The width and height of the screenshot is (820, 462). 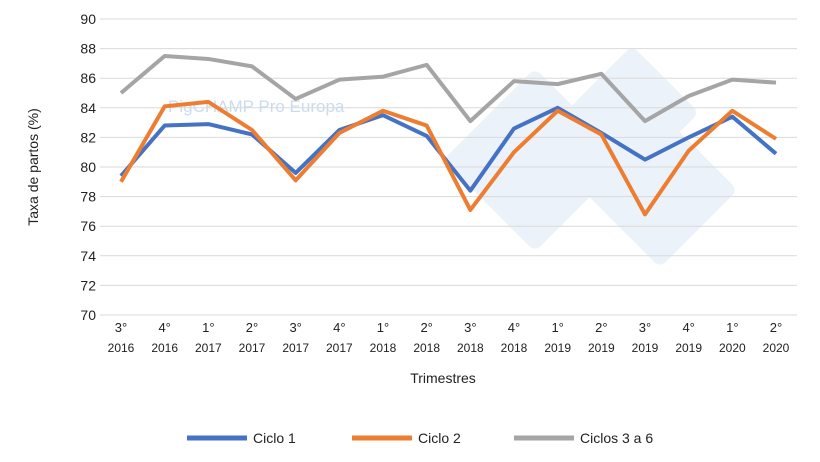 What do you see at coordinates (88, 137) in the screenshot?
I see `y-tick-label: 82` at bounding box center [88, 137].